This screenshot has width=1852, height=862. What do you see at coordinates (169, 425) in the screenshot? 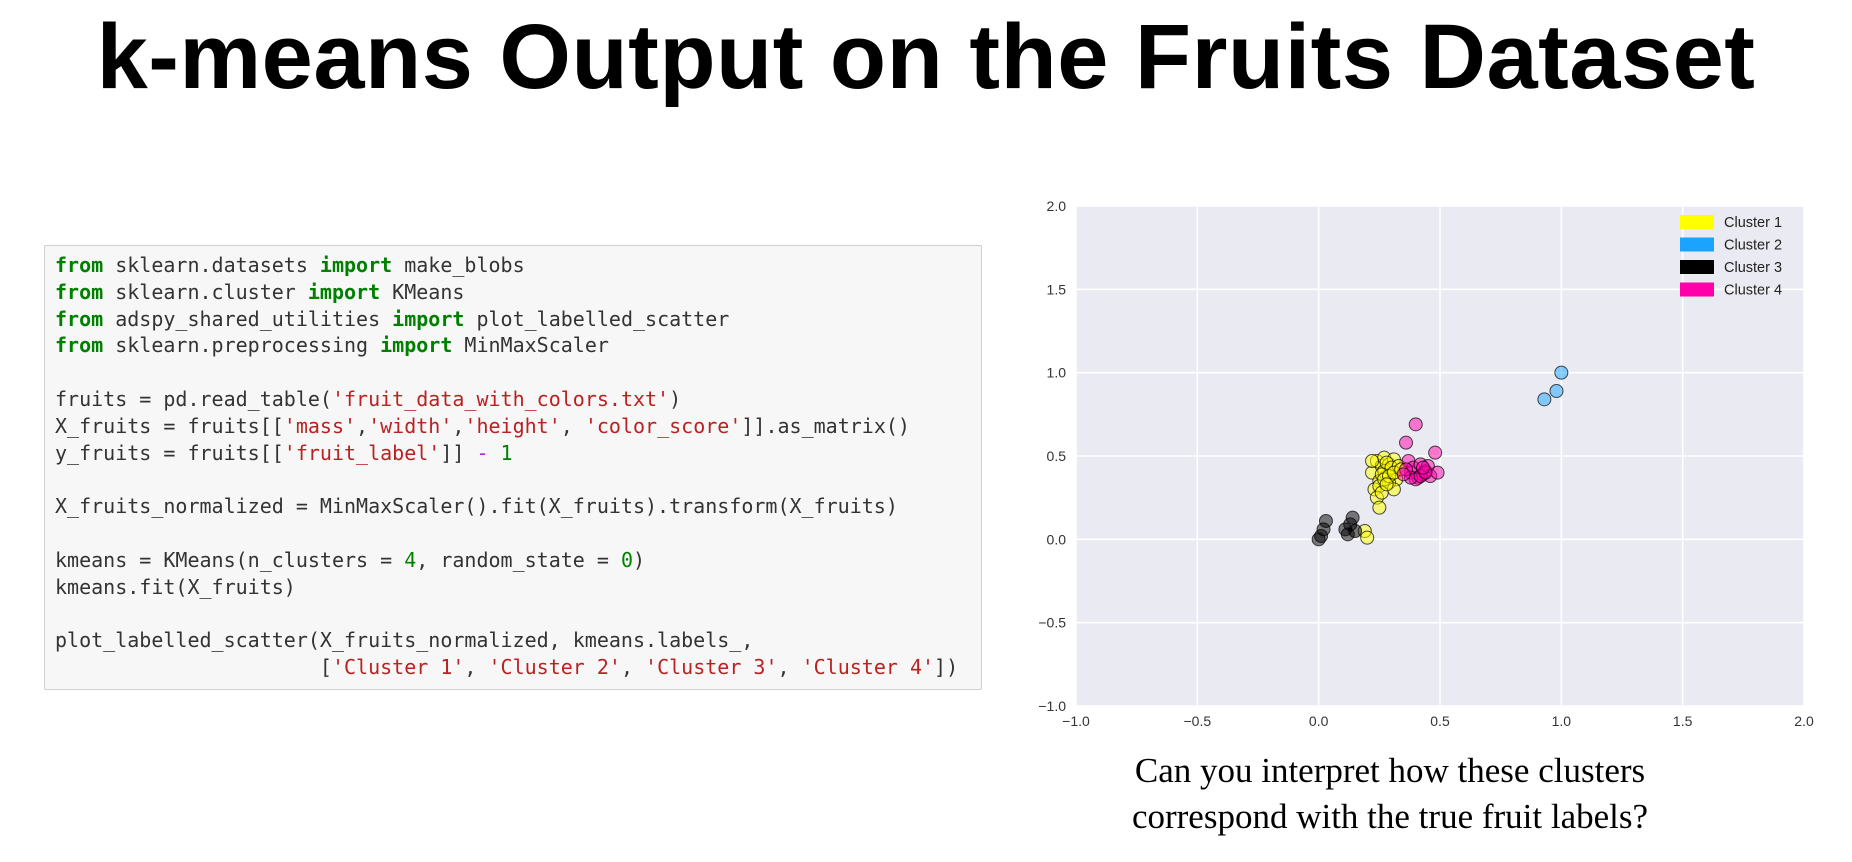
I see `code-token: X_fruits = fruits[[` at bounding box center [169, 425].